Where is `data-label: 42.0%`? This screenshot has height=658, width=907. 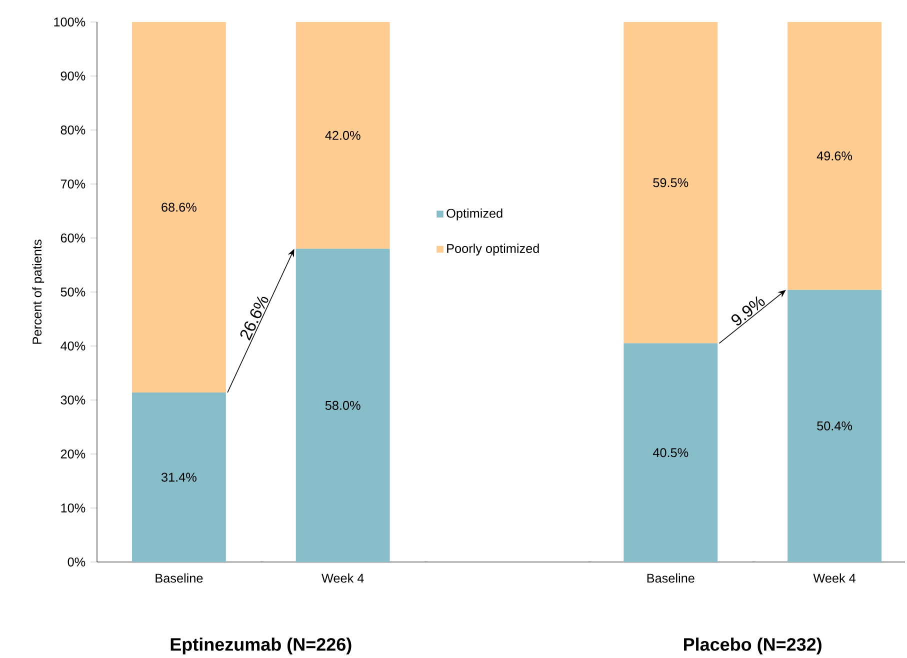
data-label: 42.0% is located at coordinates (342, 135).